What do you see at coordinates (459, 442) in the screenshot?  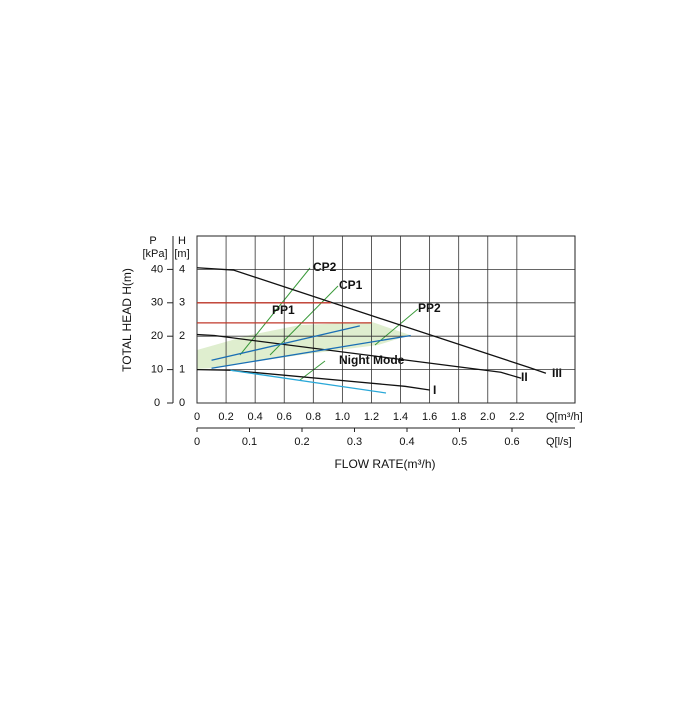 I see `x2-tick-label: 0.5` at bounding box center [459, 442].